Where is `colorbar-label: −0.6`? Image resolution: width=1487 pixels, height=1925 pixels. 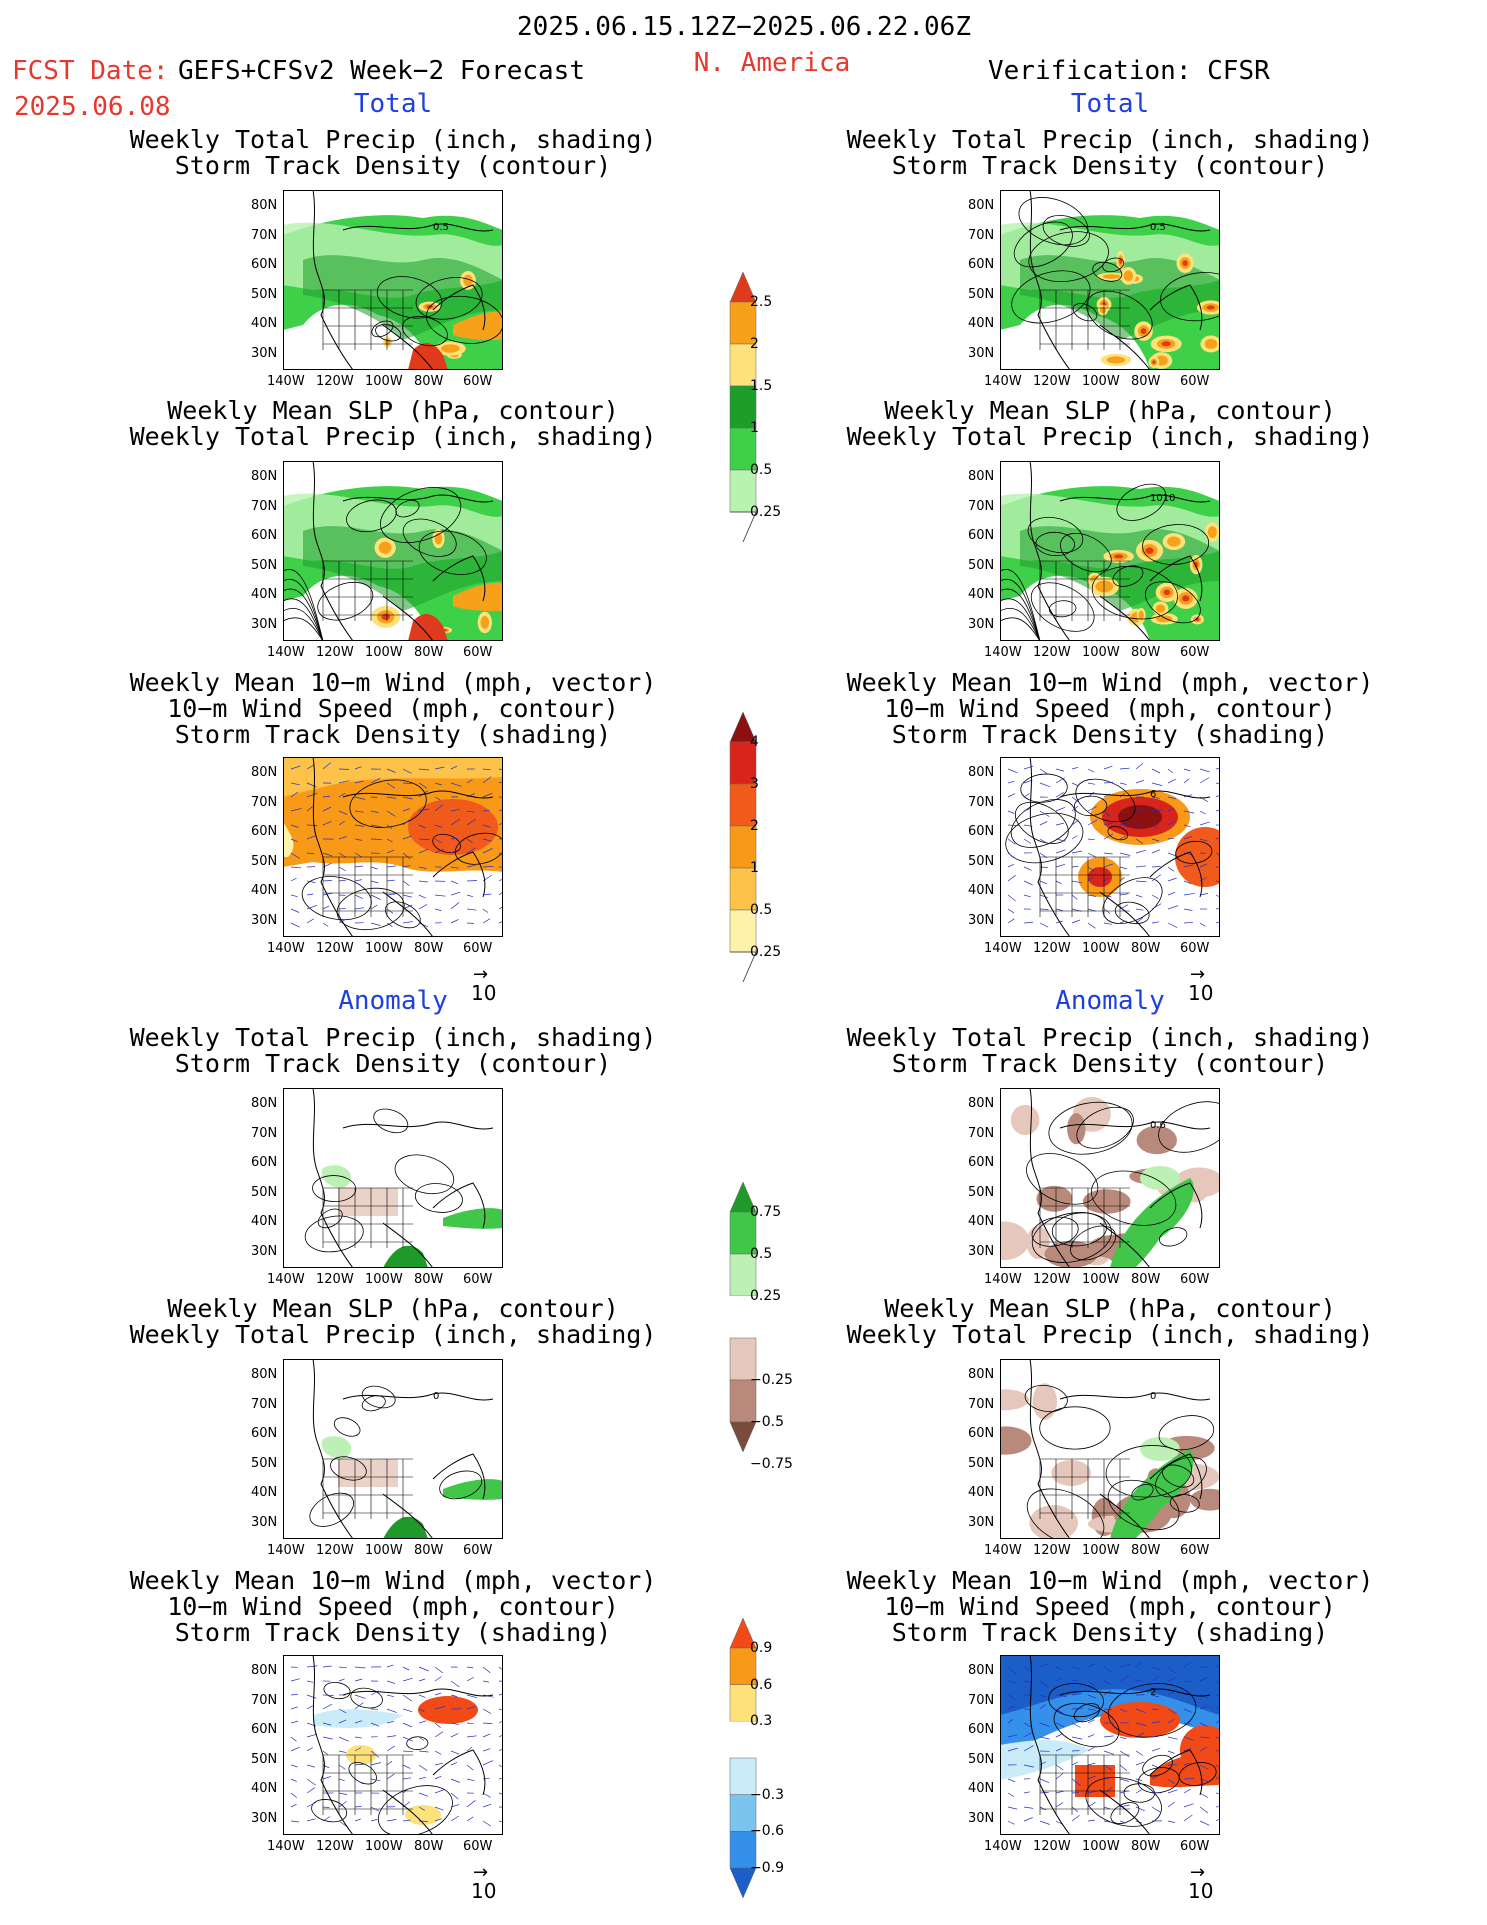
colorbar-label: −0.6 is located at coordinates (767, 1831).